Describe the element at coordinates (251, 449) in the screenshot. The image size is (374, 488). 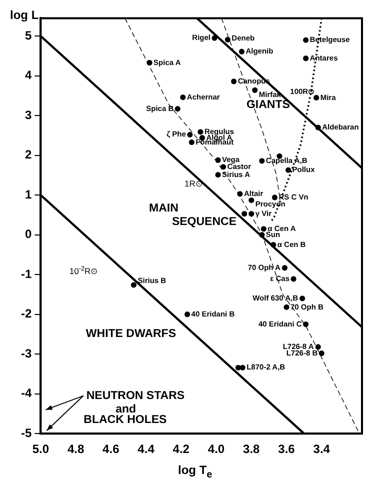
I see `x-tick-label: 3.8` at that location.